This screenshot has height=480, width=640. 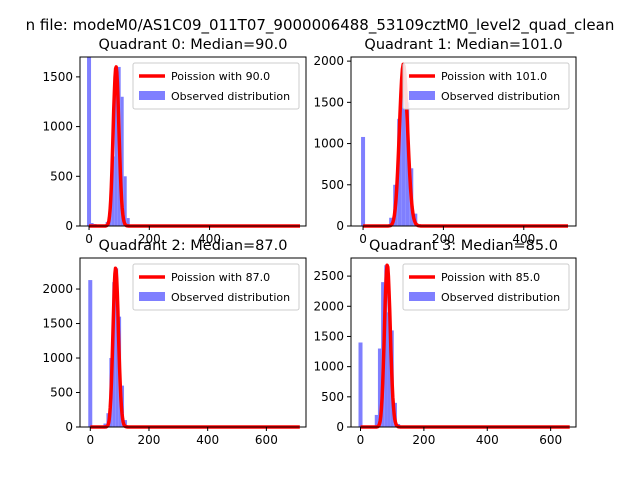 What do you see at coordinates (494, 76) in the screenshot?
I see `legend-poisson-label: Poission with 101.0` at bounding box center [494, 76].